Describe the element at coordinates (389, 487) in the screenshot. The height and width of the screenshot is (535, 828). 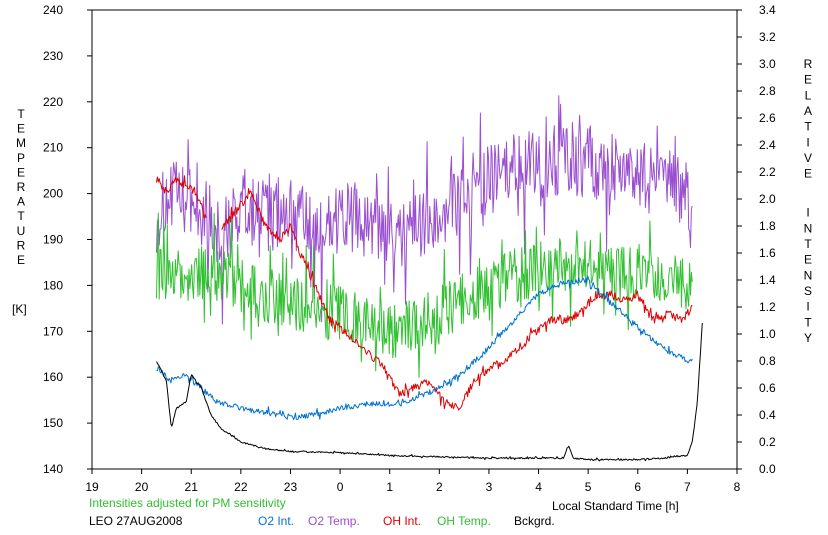
I see `x-tick-label: 1` at that location.